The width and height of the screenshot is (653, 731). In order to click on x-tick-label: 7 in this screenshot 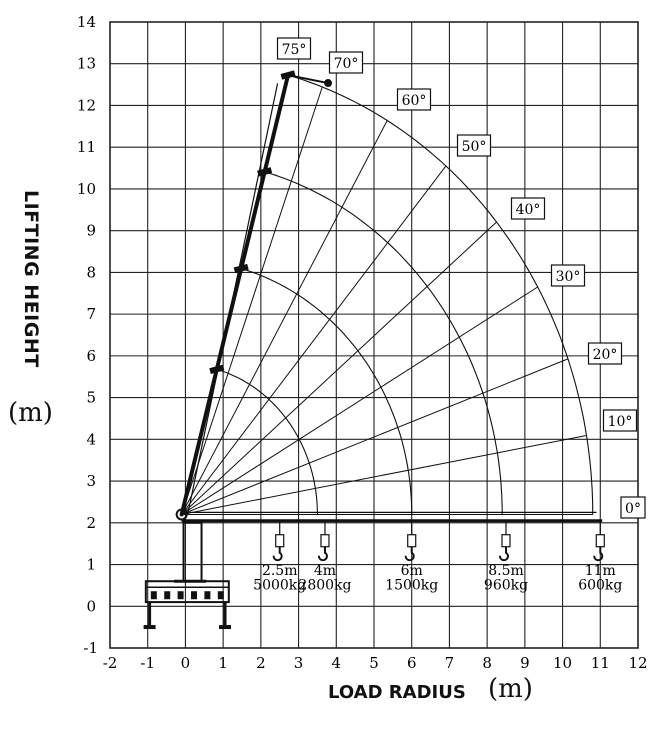, I will do `click(450, 663)`.